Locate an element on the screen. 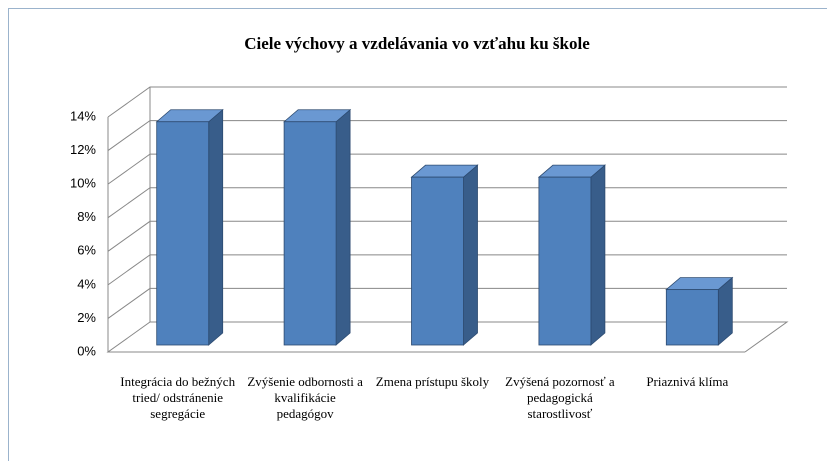 Image resolution: width=827 pixels, height=461 pixels. y-tick-label: 2% is located at coordinates (86, 317).